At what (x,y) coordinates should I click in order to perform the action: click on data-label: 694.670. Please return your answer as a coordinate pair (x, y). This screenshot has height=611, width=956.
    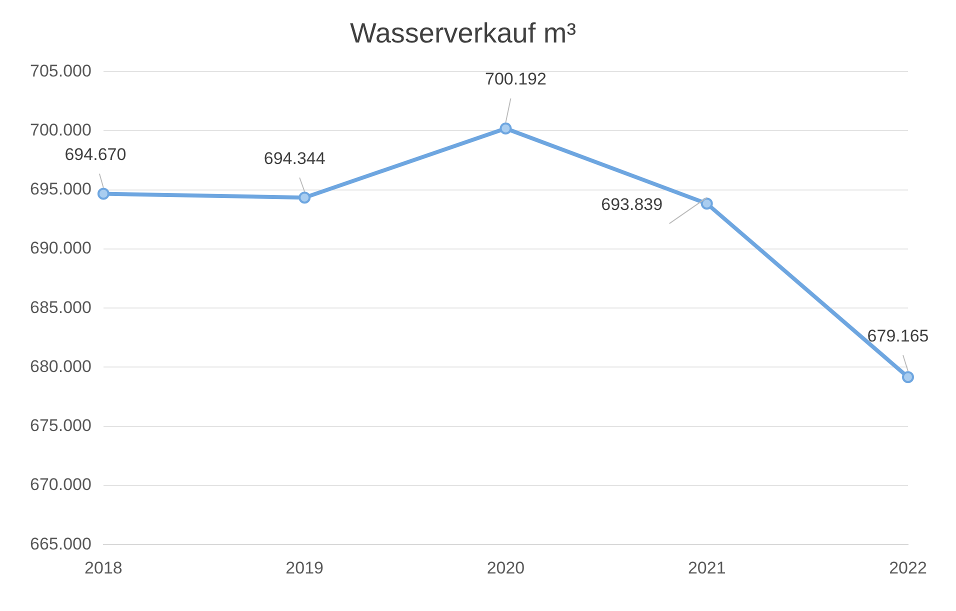
    Looking at the image, I should click on (95, 154).